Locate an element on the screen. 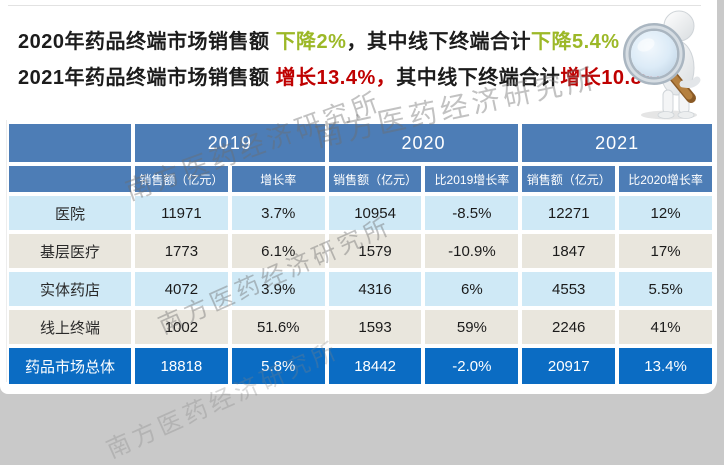  table-row-online: 线上终端 1002 51.6% 1593 59% 2246 41% is located at coordinates (360, 327).